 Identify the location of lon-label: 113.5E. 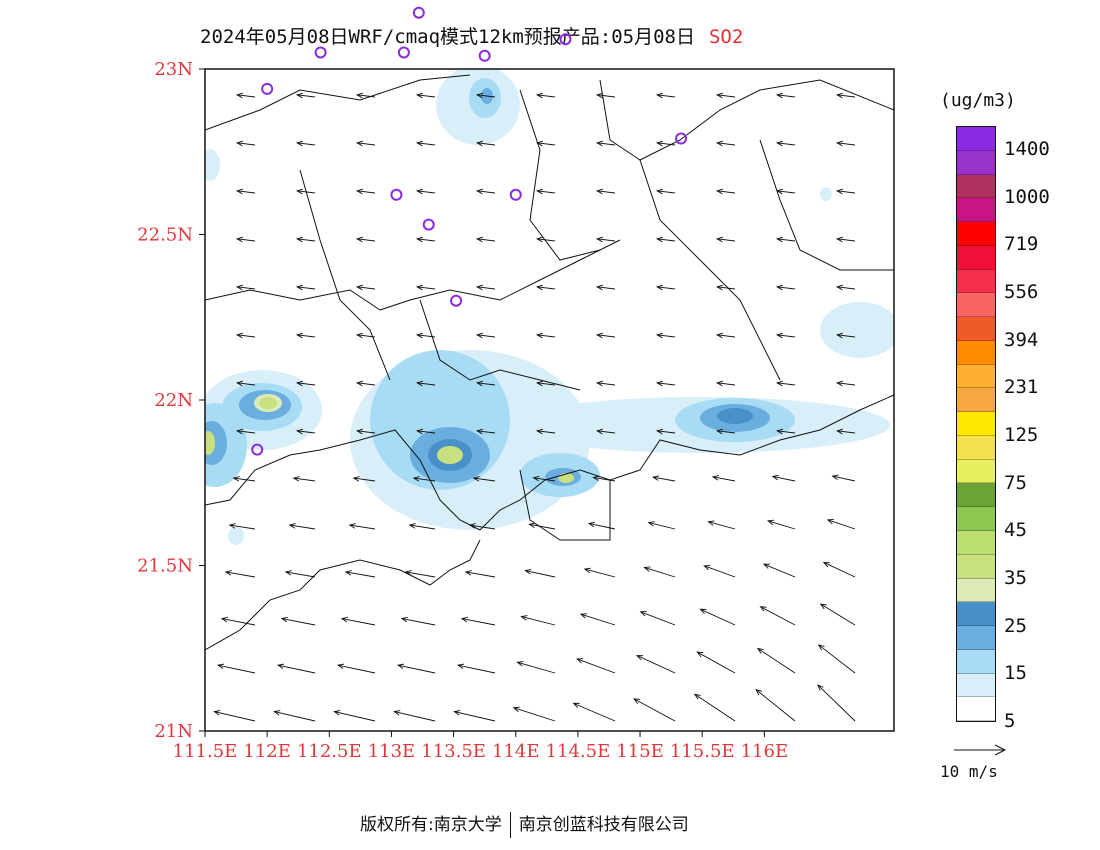
(453, 751).